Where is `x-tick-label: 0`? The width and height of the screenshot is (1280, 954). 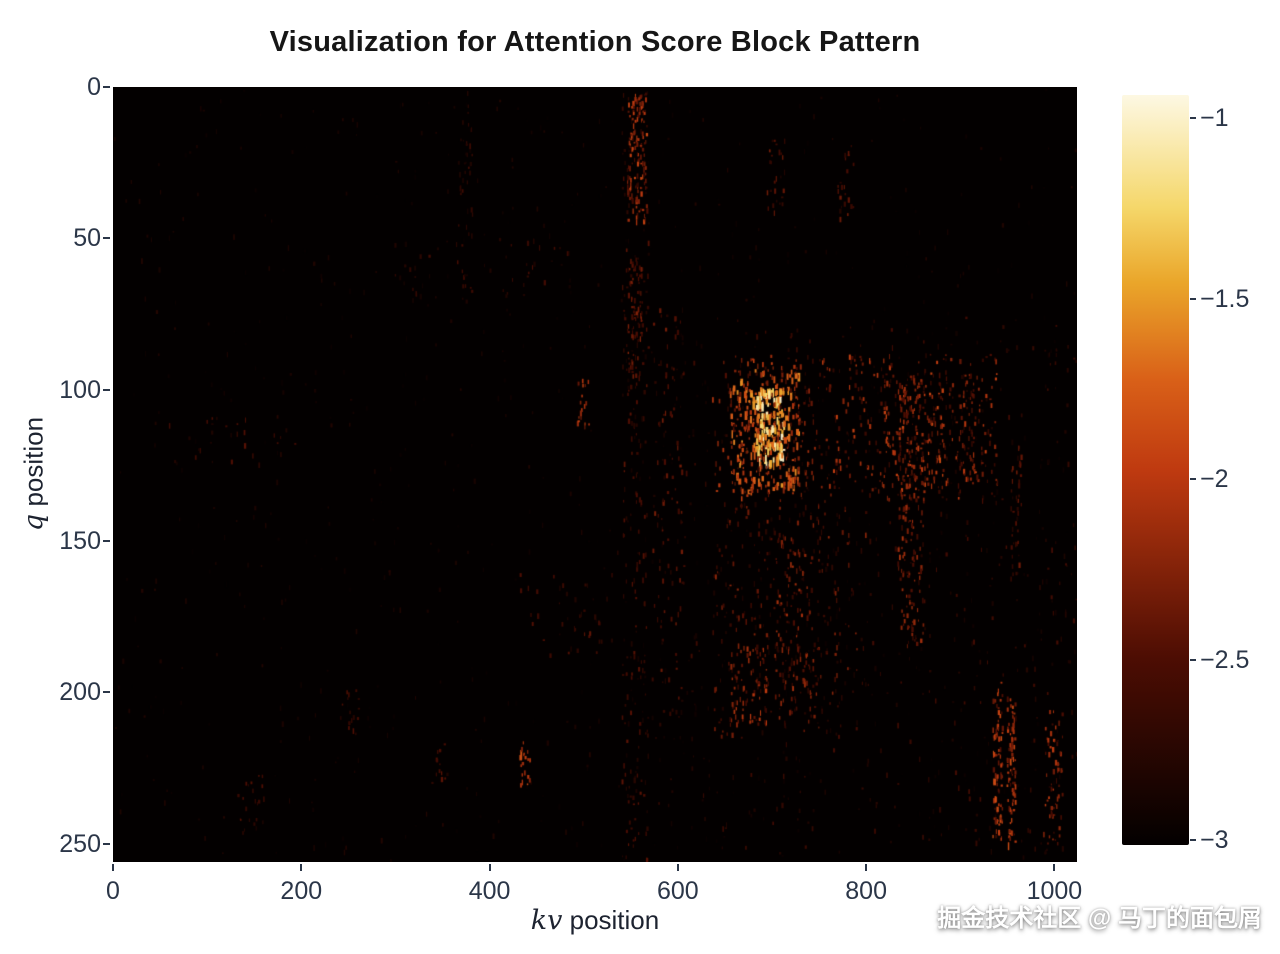
x-tick-label: 0 is located at coordinates (113, 891).